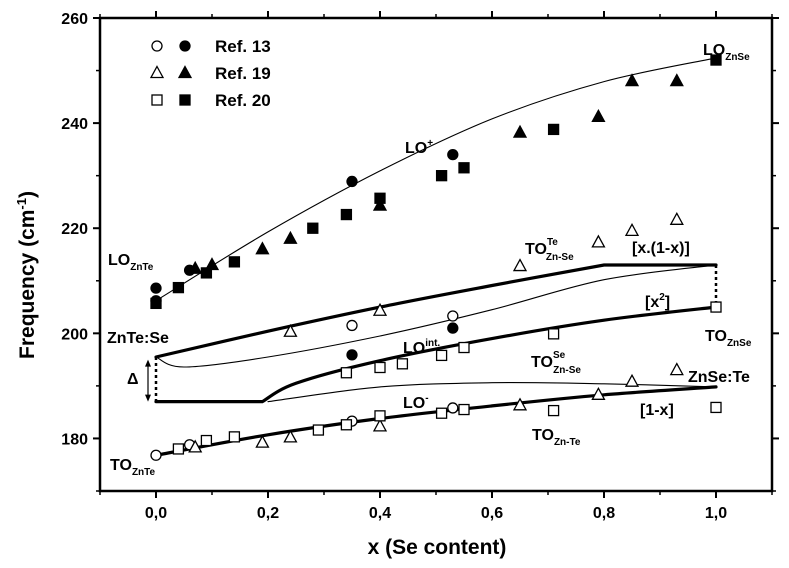 This screenshot has height=568, width=789. Describe the element at coordinates (728, 338) in the screenshot. I see `annotation-label: TOZnSe` at that location.